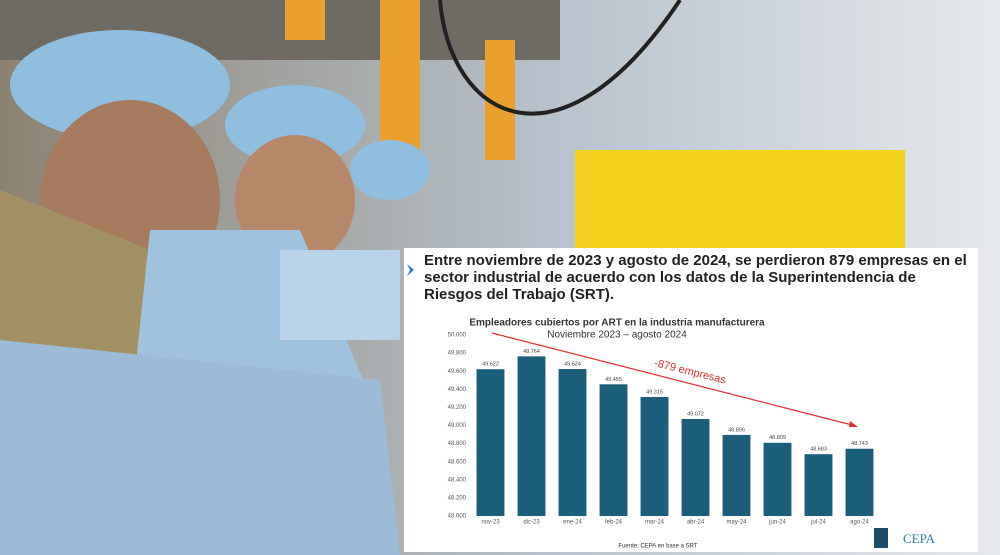 This screenshot has height=555, width=1000. Describe the element at coordinates (859, 444) in the screenshot. I see `value-label: 48.743` at that location.